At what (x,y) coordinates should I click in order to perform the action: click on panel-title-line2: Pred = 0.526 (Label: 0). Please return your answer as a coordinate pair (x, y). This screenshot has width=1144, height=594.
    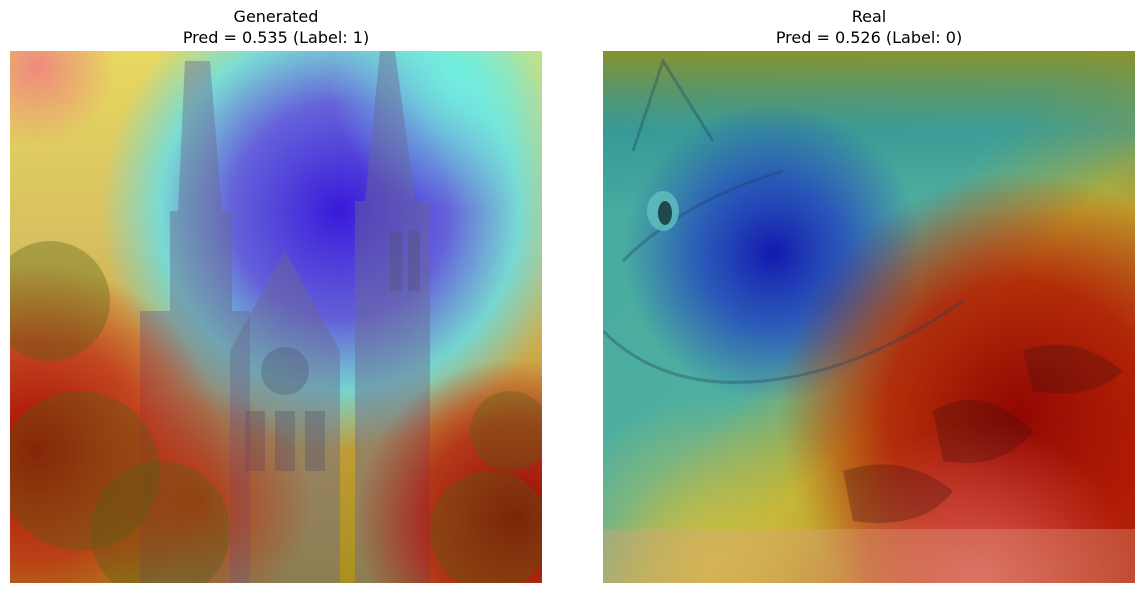
    Looking at the image, I should click on (869, 37).